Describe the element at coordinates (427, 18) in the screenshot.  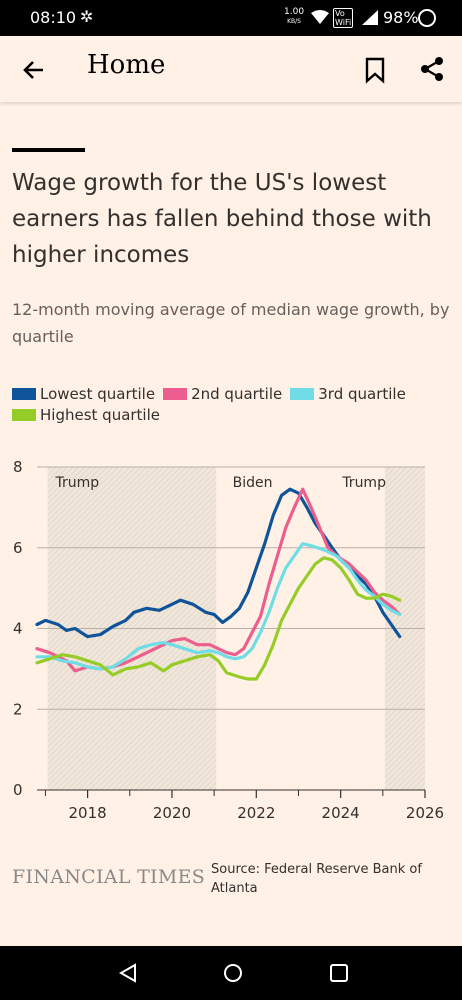
I see `battery-icon` at that location.